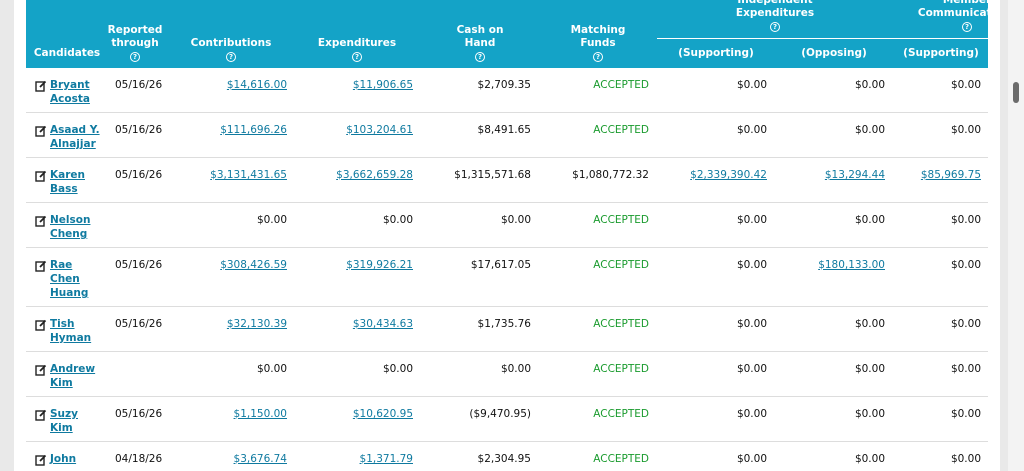  What do you see at coordinates (374, 175) in the screenshot?
I see `amount-link: $3,662,659.28` at bounding box center [374, 175].